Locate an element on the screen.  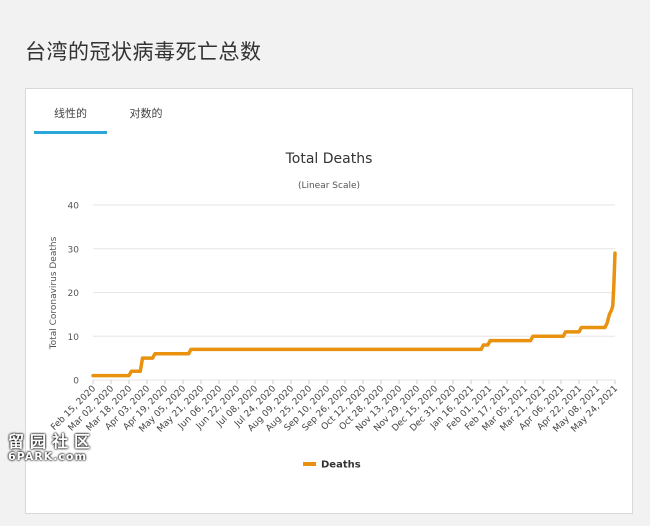
tab-linear: 线性的 is located at coordinates (70, 118).